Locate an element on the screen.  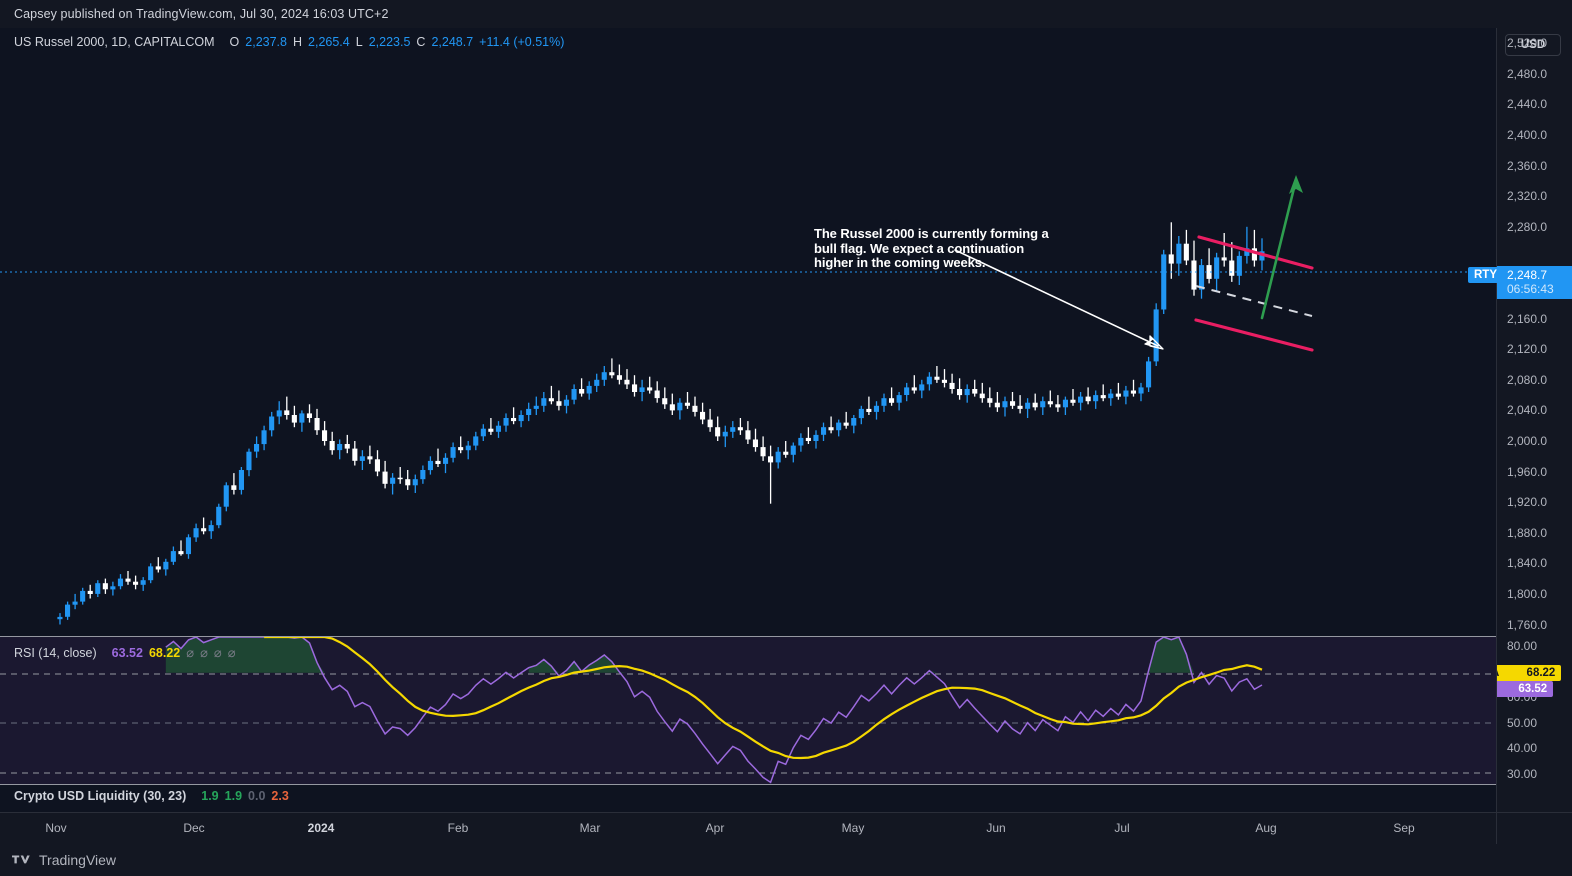
price-axis-tick: 2,280.0 is located at coordinates (1527, 226).